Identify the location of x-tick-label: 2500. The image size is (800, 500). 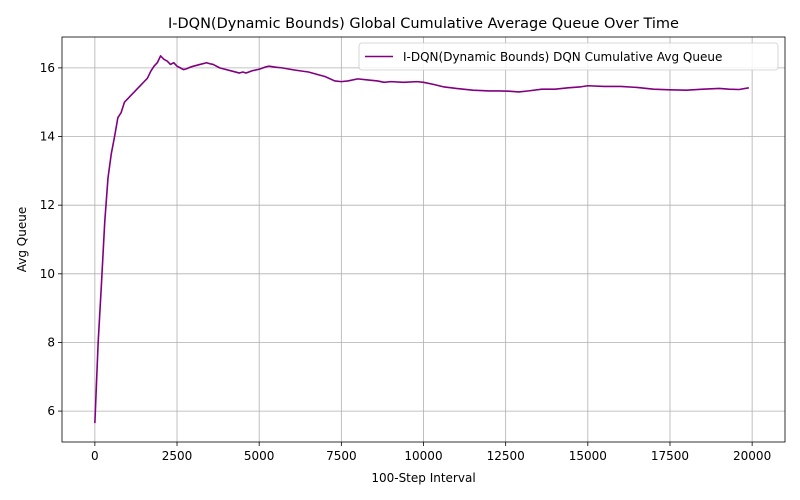
(177, 456).